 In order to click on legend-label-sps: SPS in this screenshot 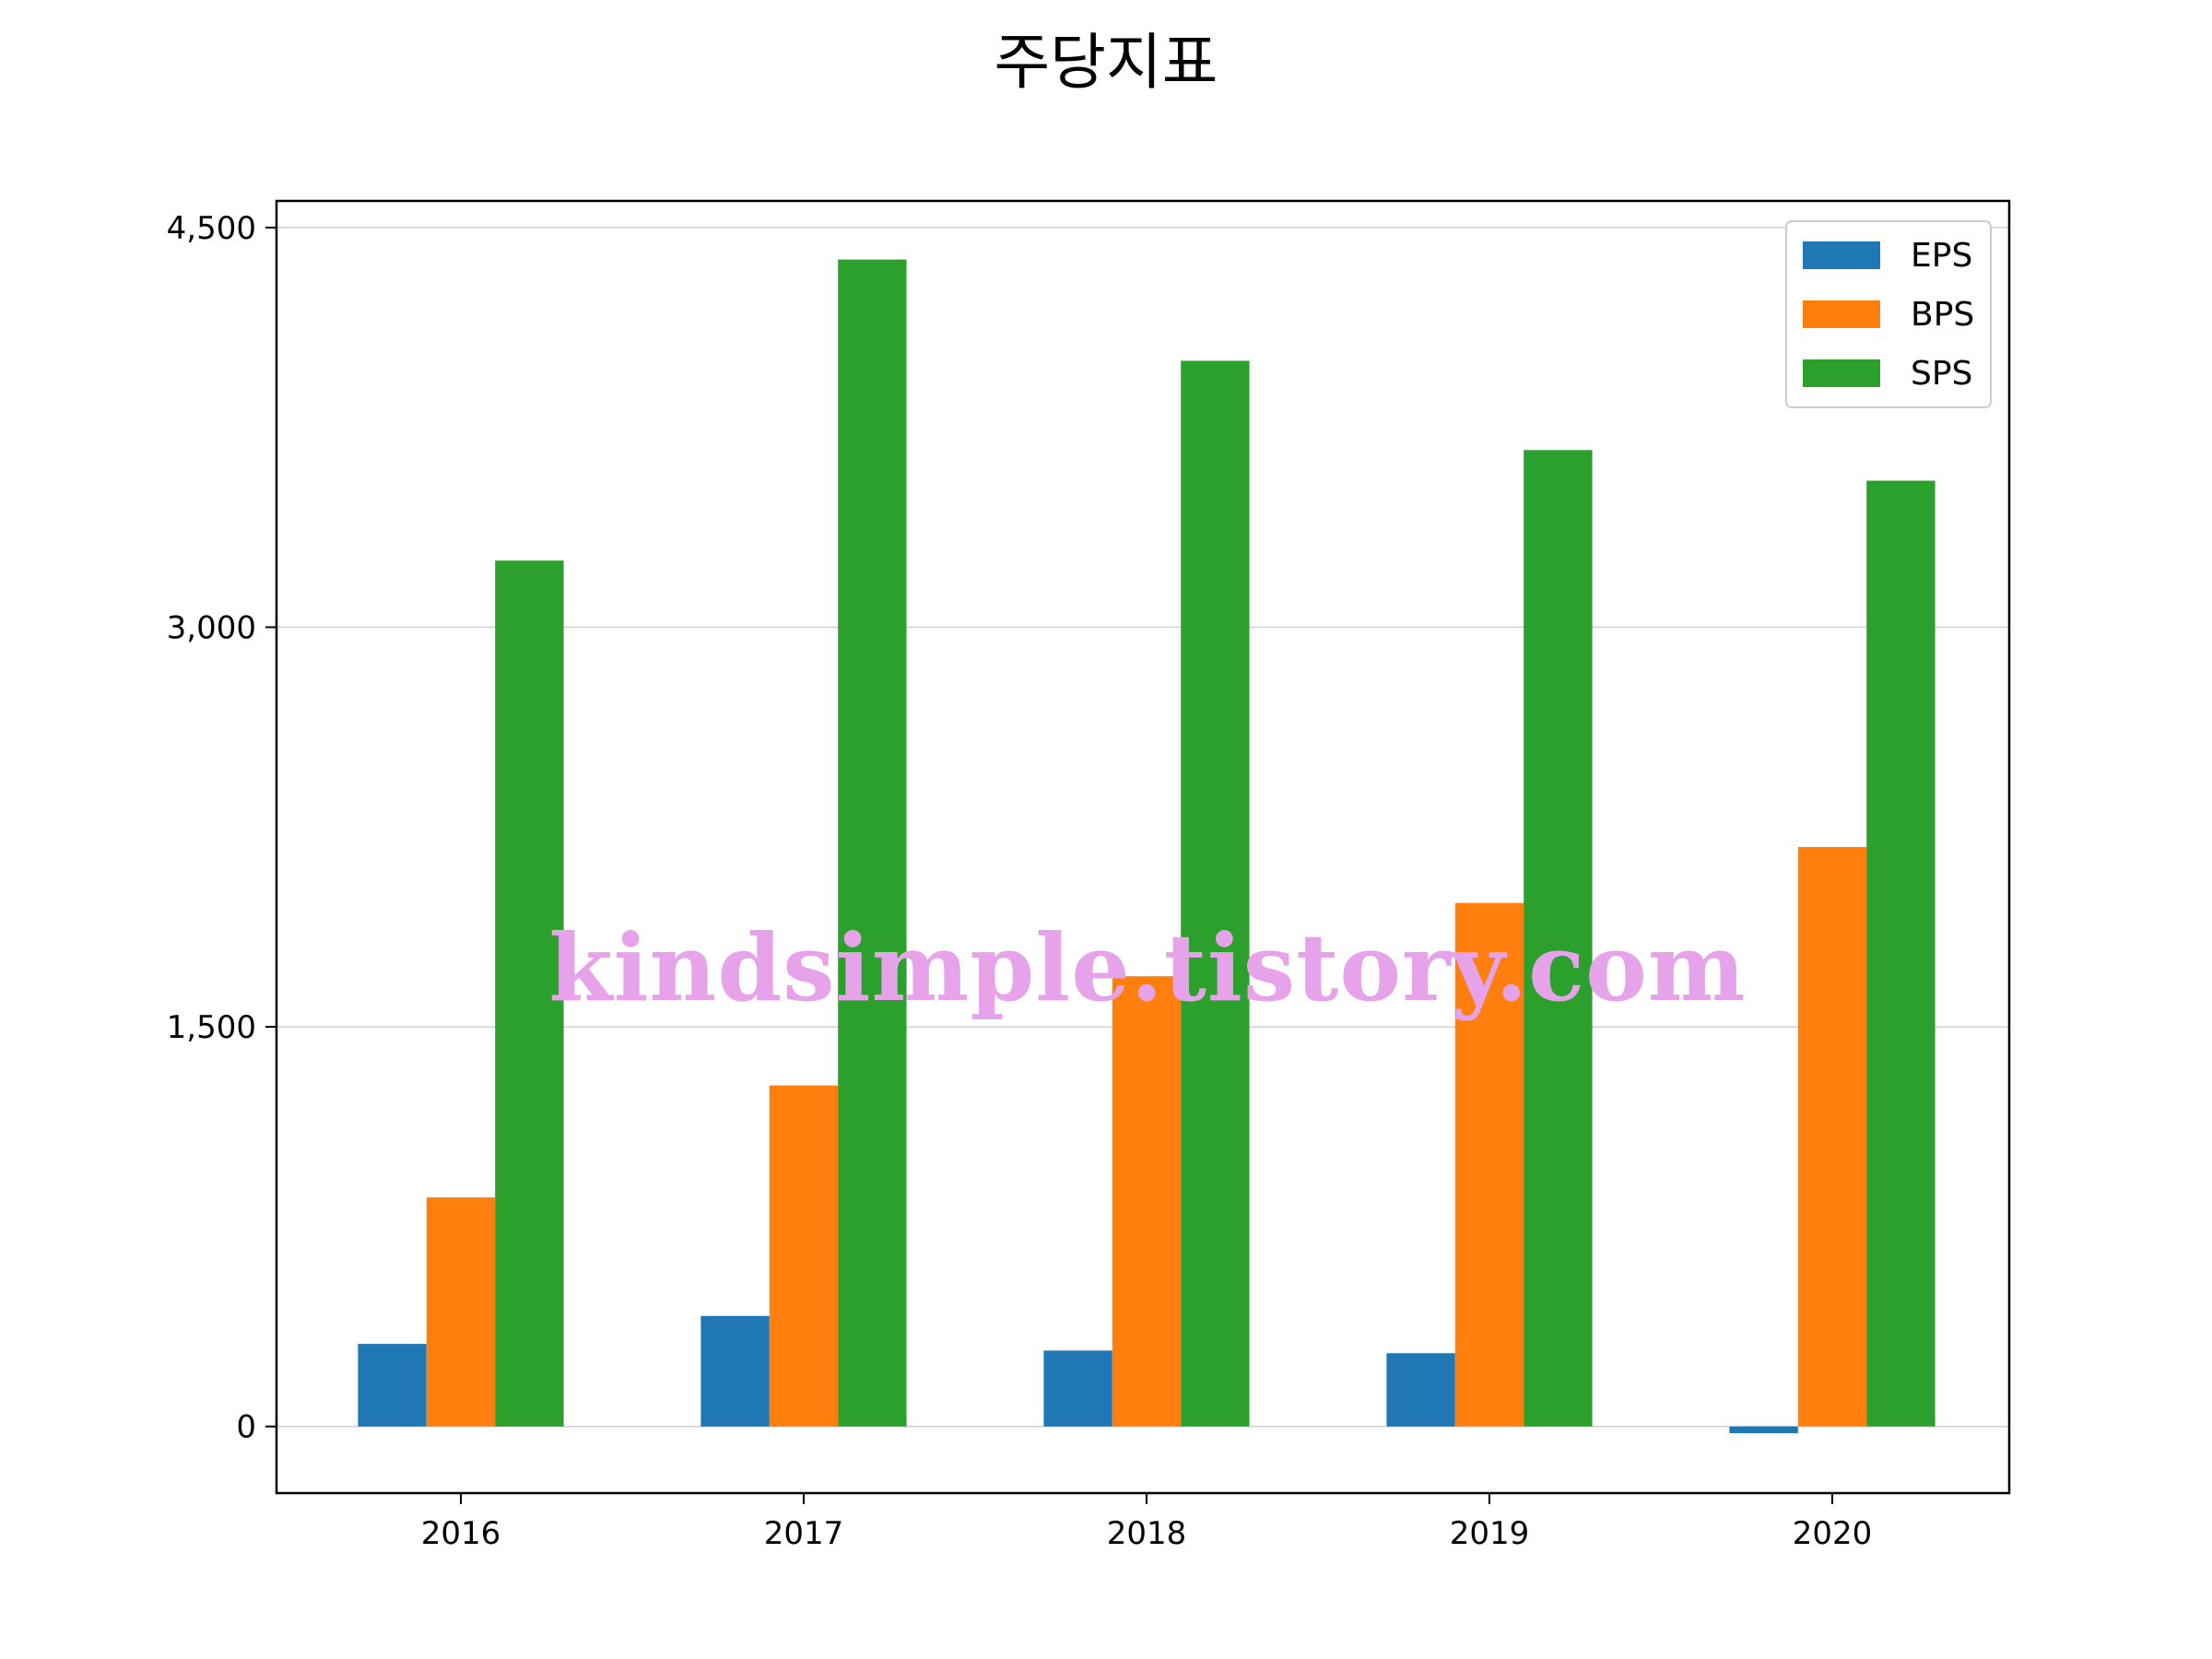, I will do `click(1941, 374)`.